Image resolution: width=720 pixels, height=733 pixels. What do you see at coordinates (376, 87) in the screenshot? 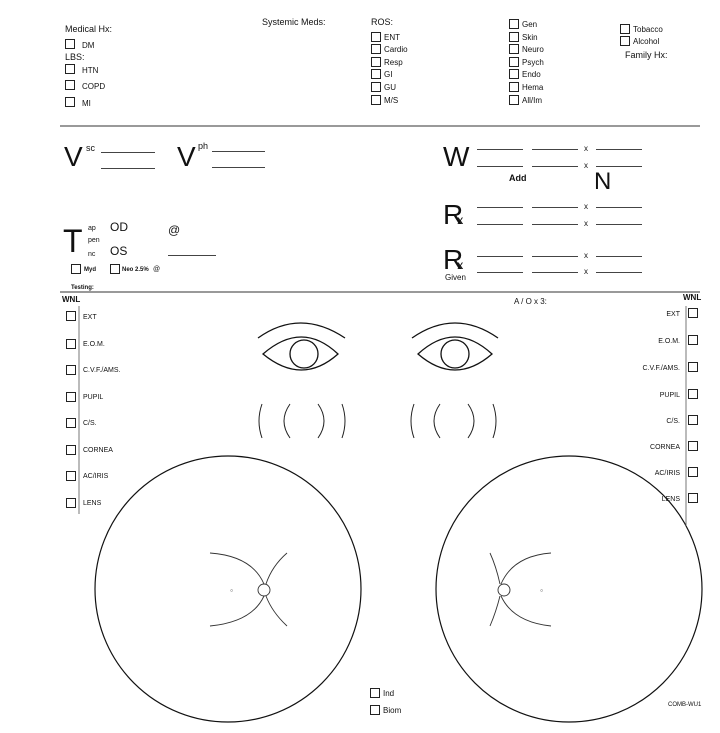
I see `ros-gu-checkbox` at bounding box center [376, 87].